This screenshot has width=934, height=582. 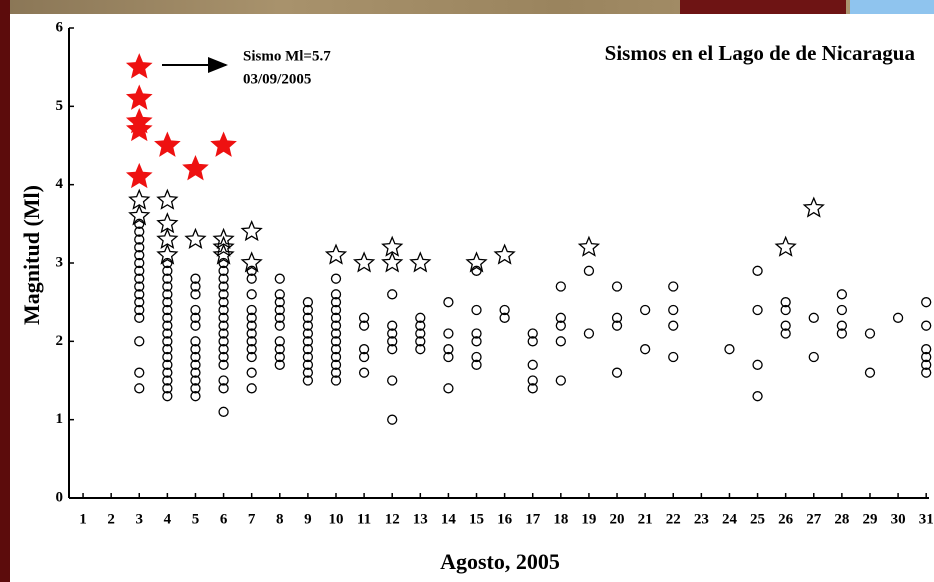 What do you see at coordinates (533, 519) in the screenshot?
I see `x-tick-label: 17` at bounding box center [533, 519].